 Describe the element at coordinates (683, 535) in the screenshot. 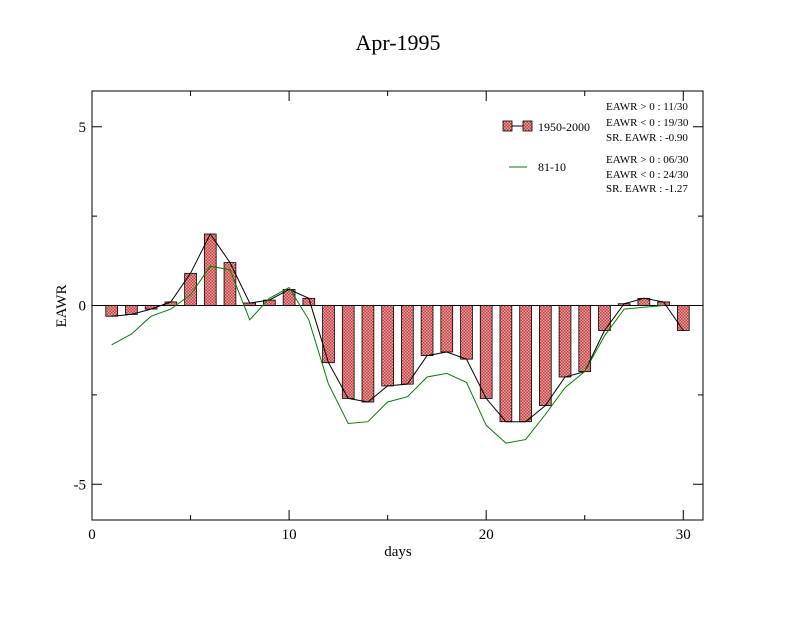

I see `x-tick-label: 30` at that location.